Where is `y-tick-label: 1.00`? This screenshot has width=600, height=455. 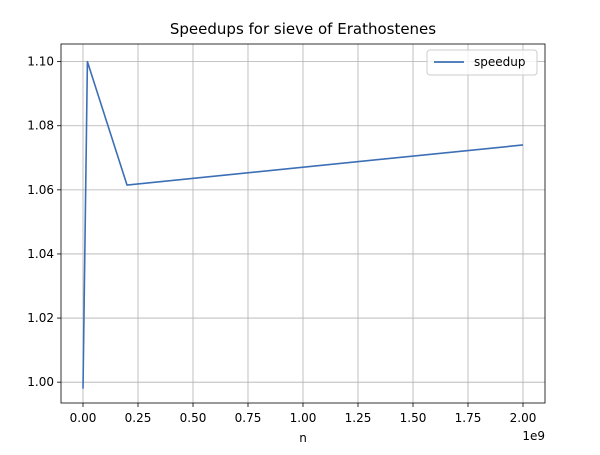 y-tick-label: 1.00 is located at coordinates (40, 382).